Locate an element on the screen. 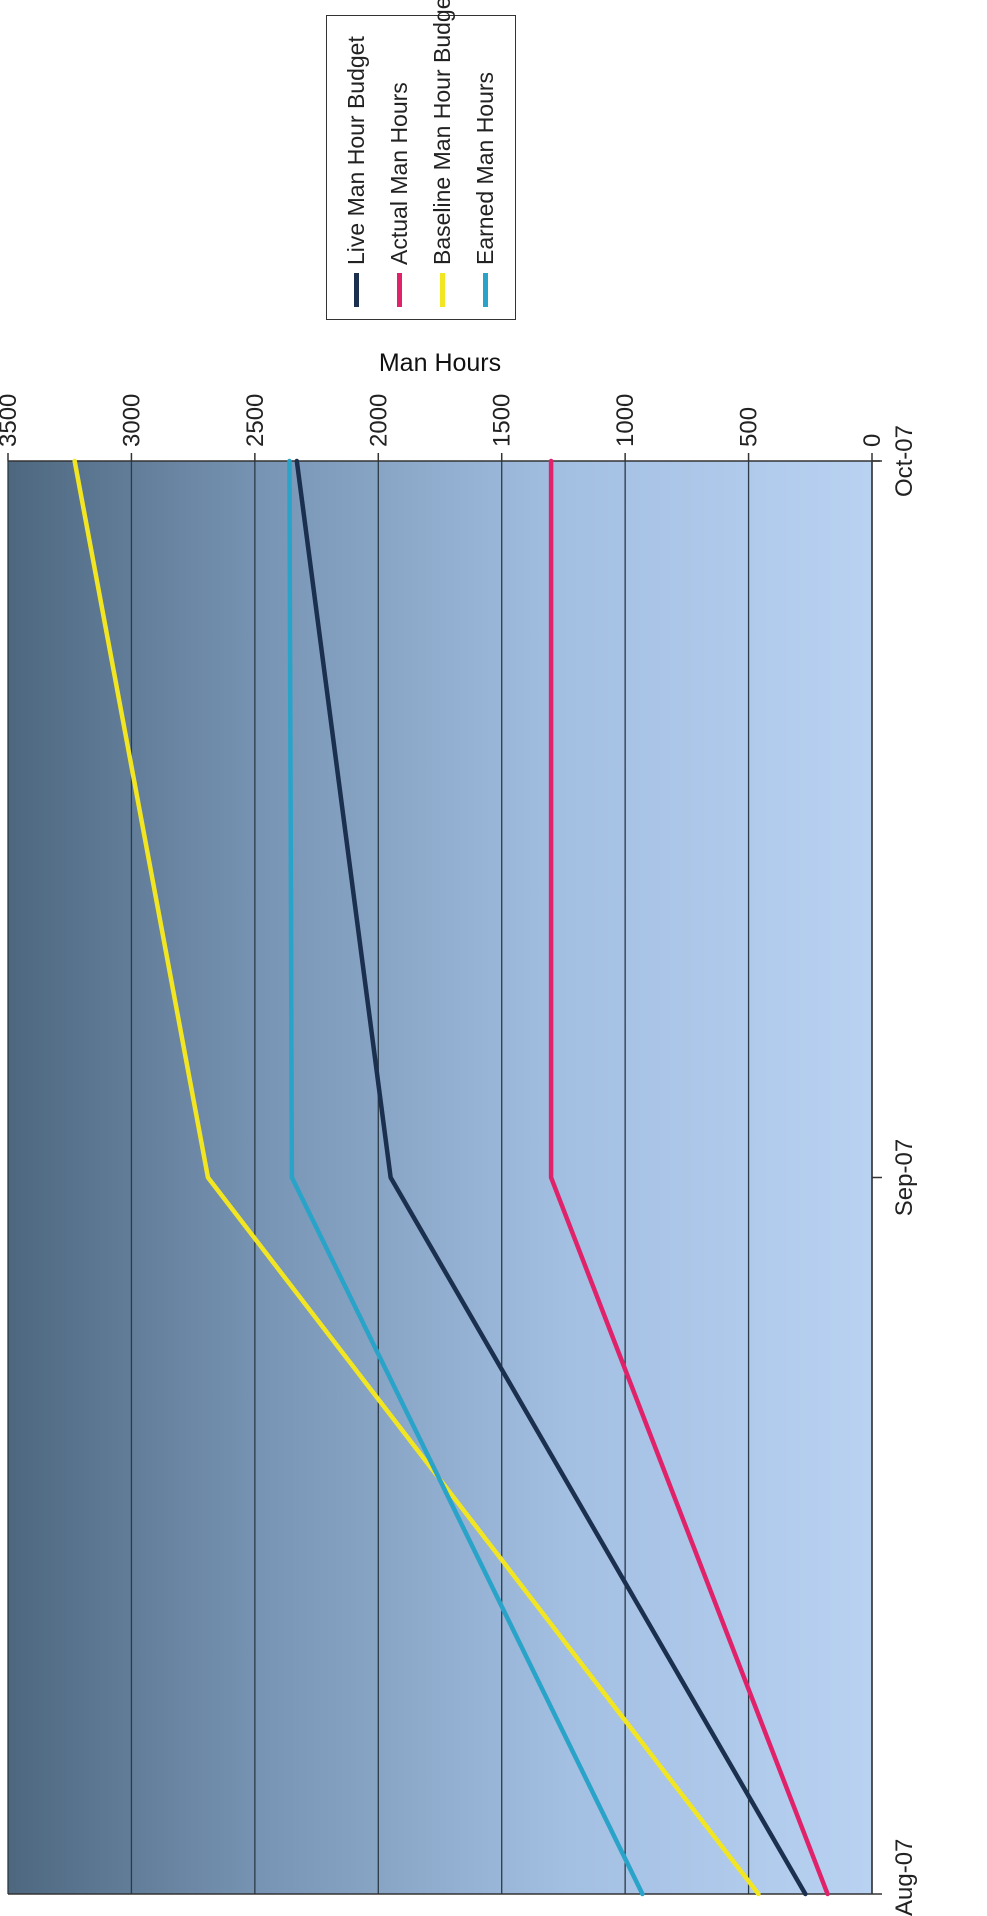  legend-label: Live Man Hour Budget is located at coordinates (356, 150).